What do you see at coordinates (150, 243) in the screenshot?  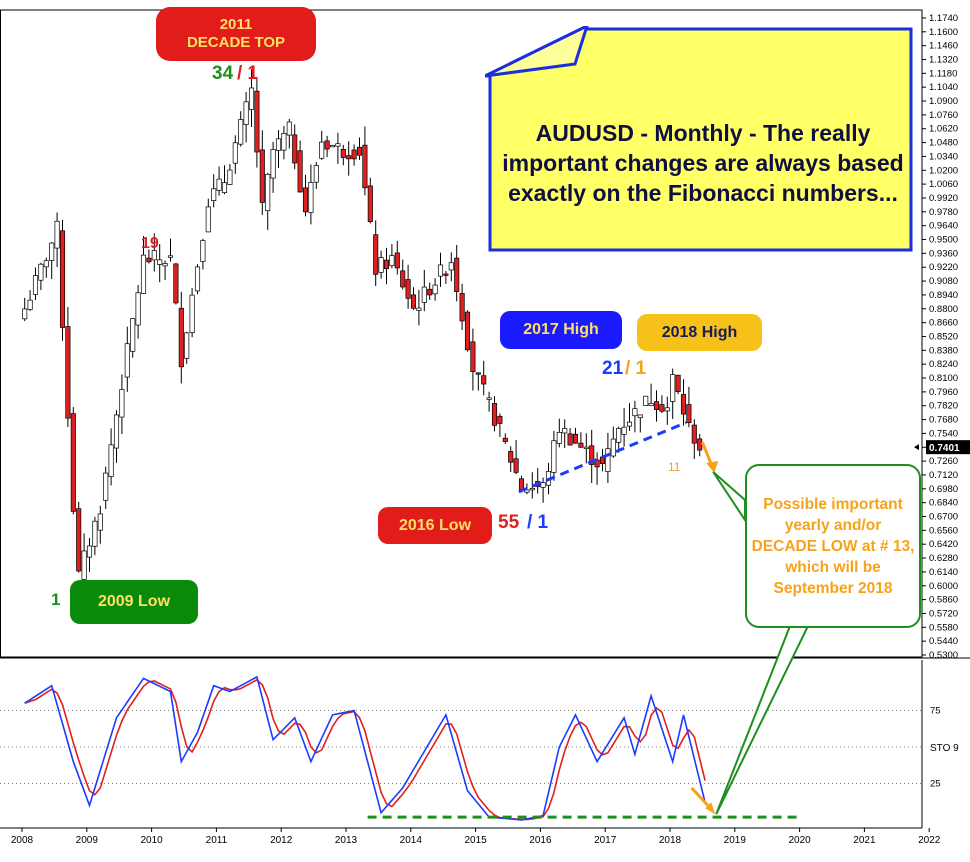 I see `count-19: 19` at bounding box center [150, 243].